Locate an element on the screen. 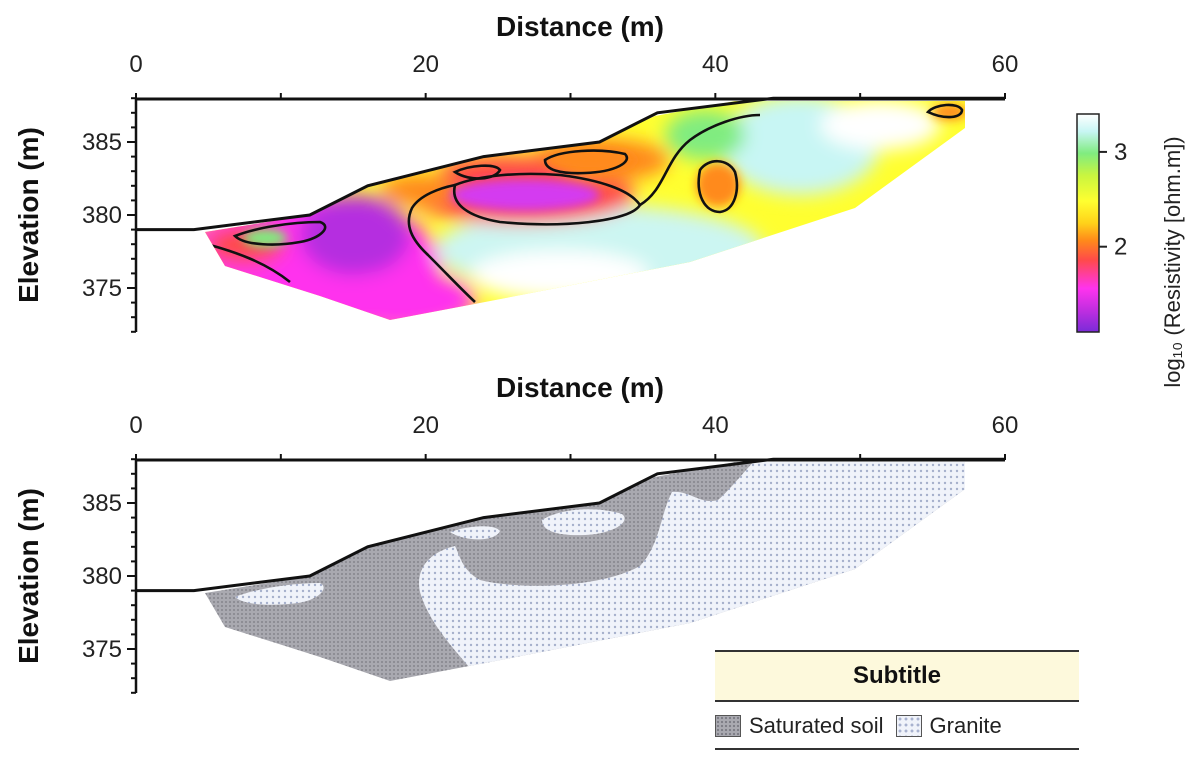 Image resolution: width=1200 pixels, height=760 pixels. colorbar-title: log₁₀ (Resistivity [ohm.m]) is located at coordinates (1172, 261).